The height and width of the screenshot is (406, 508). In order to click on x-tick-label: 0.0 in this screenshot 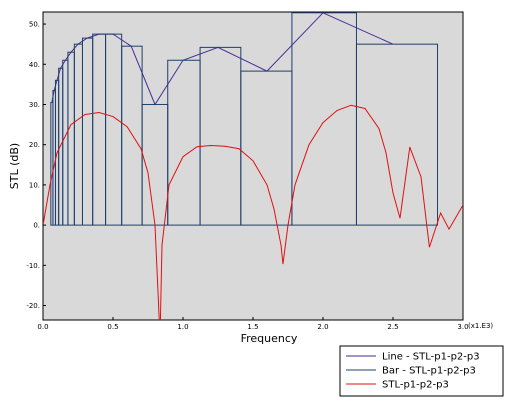, I will do `click(42, 327)`.